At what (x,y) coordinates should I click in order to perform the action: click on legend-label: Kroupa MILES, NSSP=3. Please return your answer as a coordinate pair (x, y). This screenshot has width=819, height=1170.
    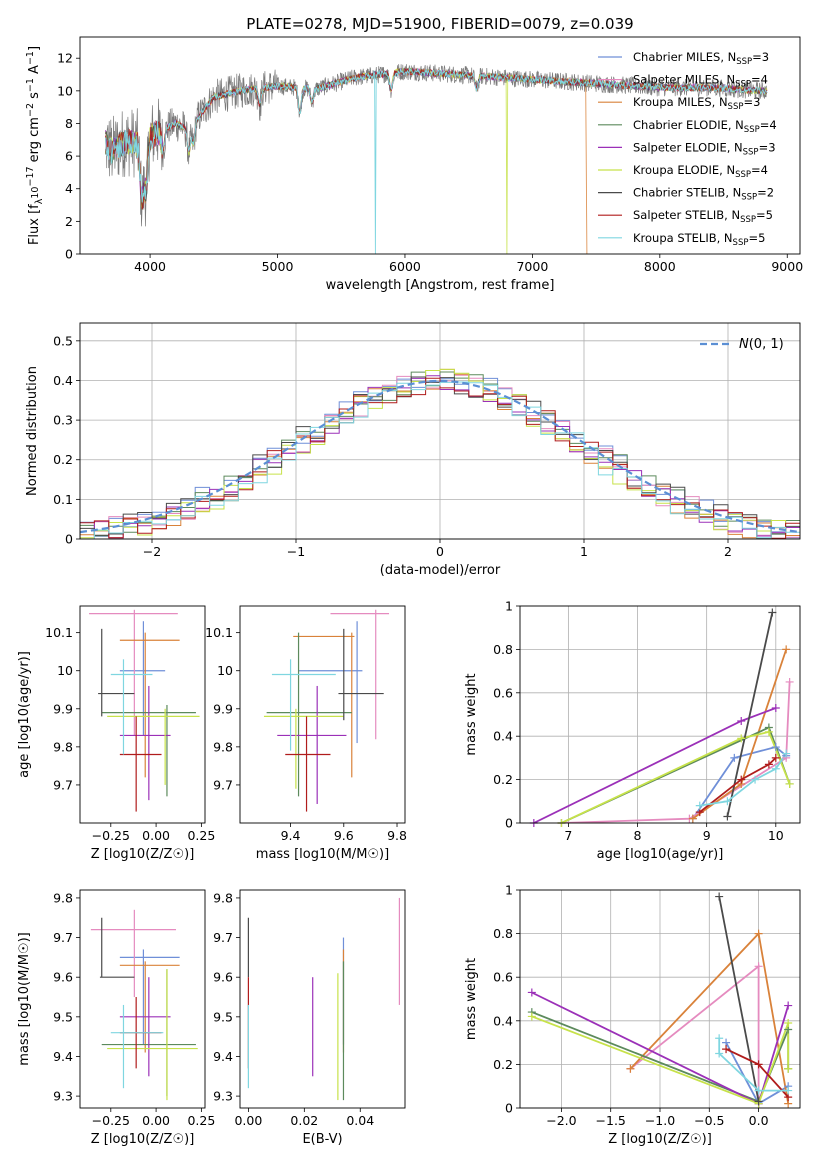
    Looking at the image, I should click on (696, 103).